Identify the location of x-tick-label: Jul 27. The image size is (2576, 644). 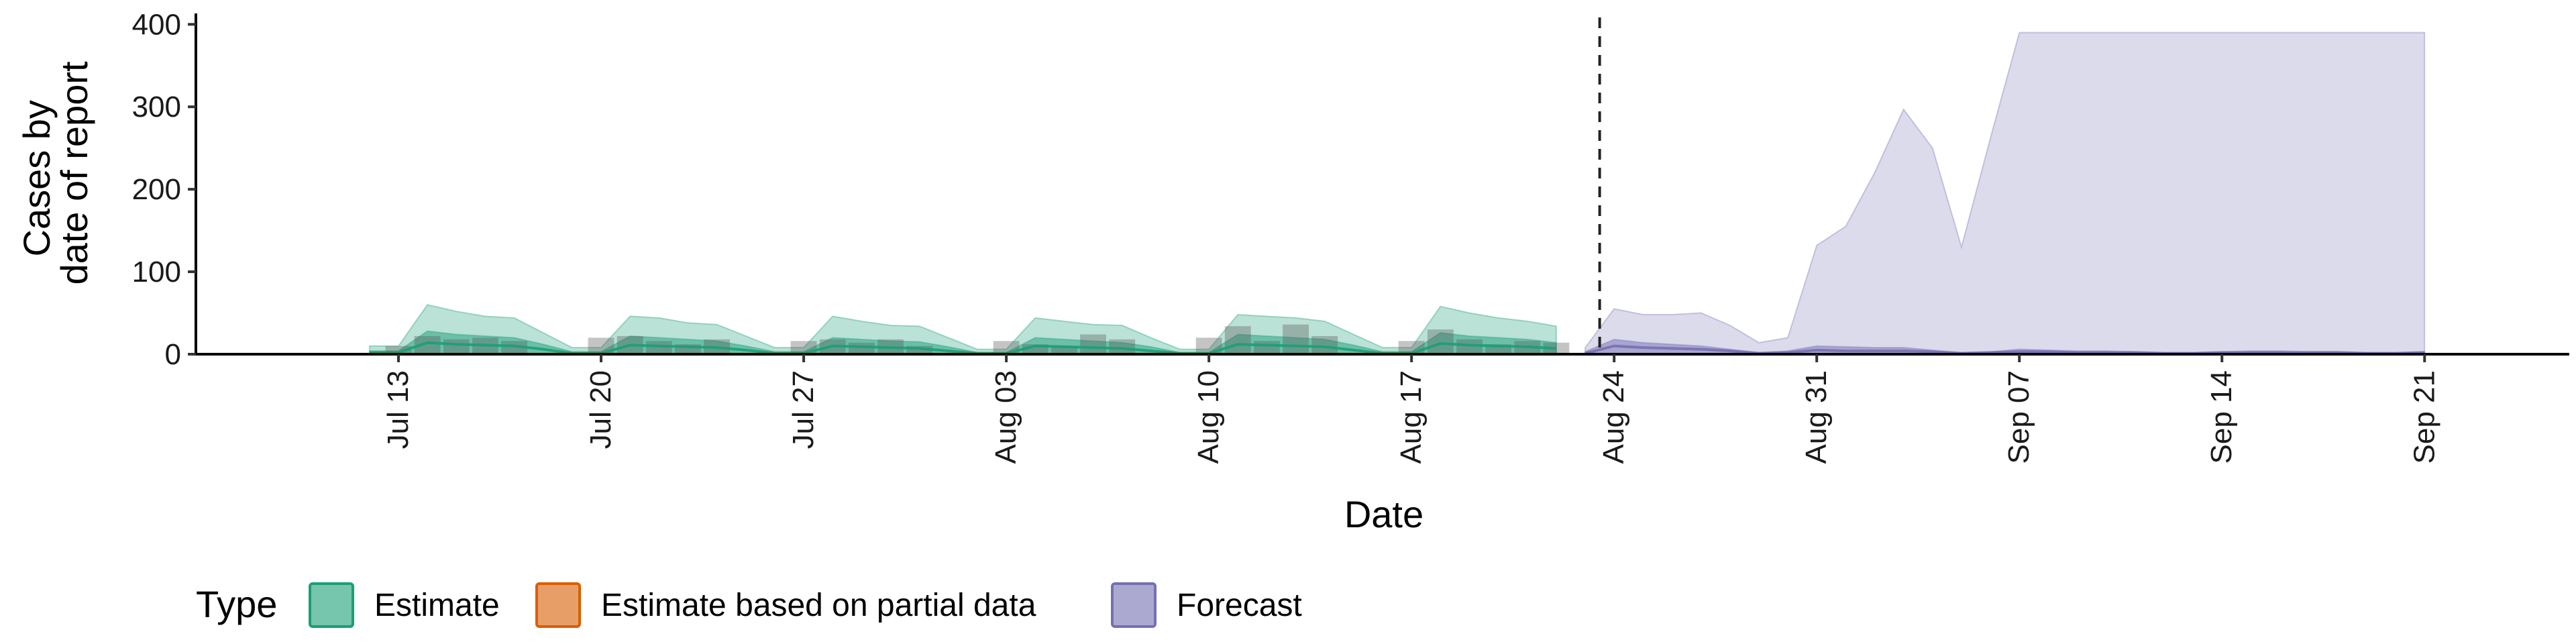
(803, 409).